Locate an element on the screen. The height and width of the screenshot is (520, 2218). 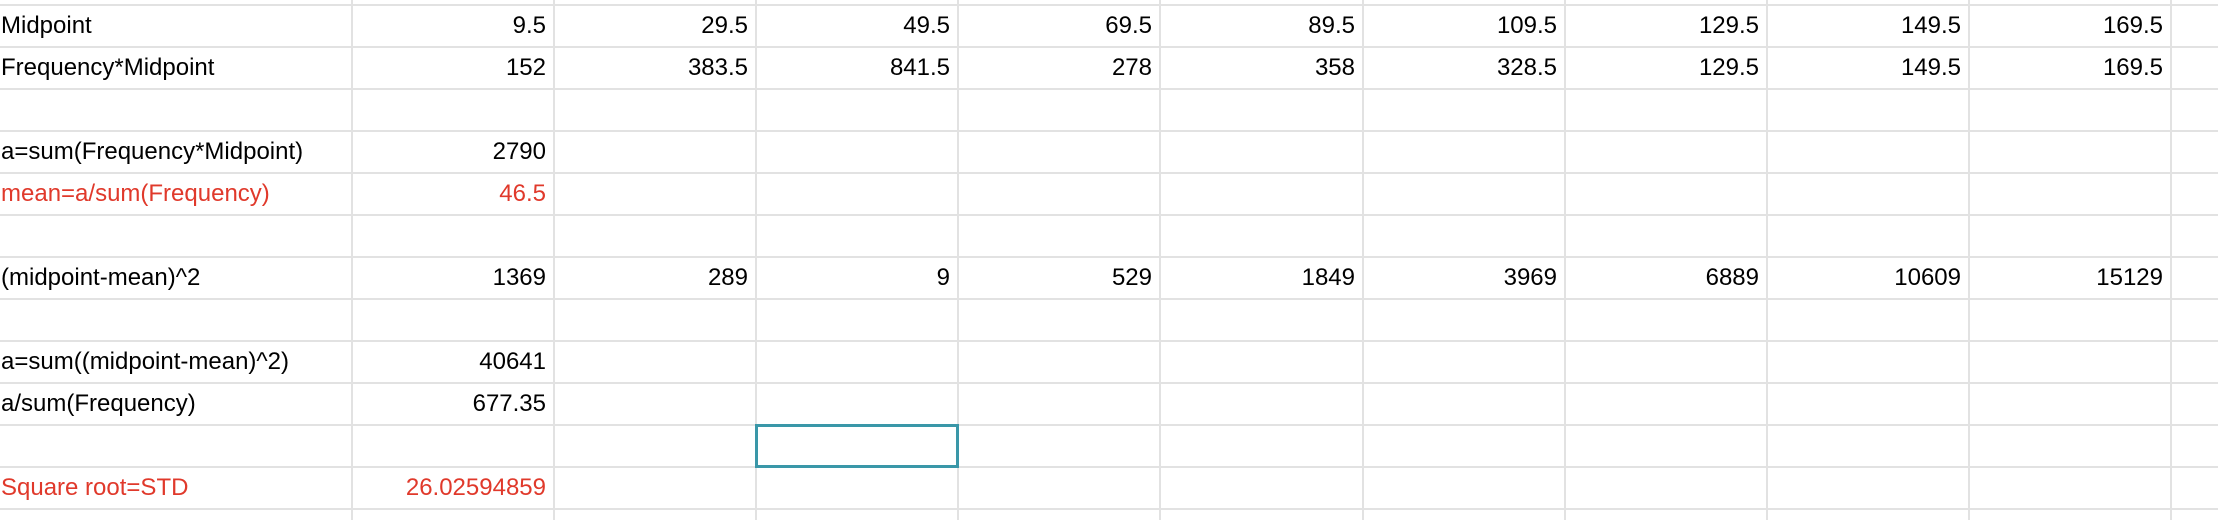
value-cell: 152 is located at coordinates (525, 67).